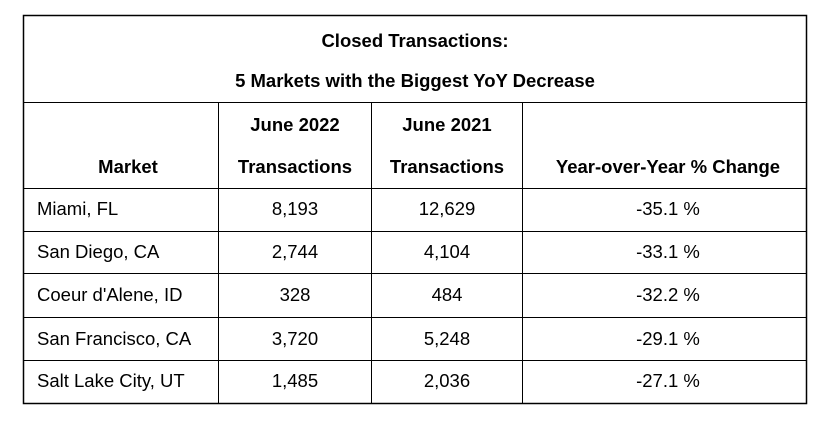 This screenshot has width=830, height=423. Describe the element at coordinates (295, 380) in the screenshot. I see `value-cell: 1,485` at that location.